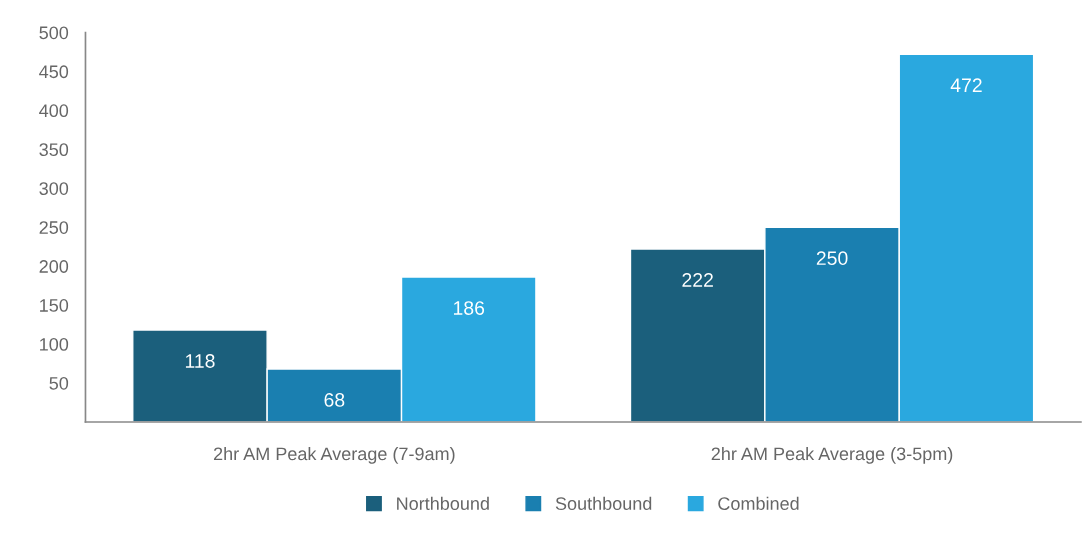 The image size is (1082, 541). Describe the element at coordinates (54, 111) in the screenshot. I see `y-tick-label: 400` at that location.